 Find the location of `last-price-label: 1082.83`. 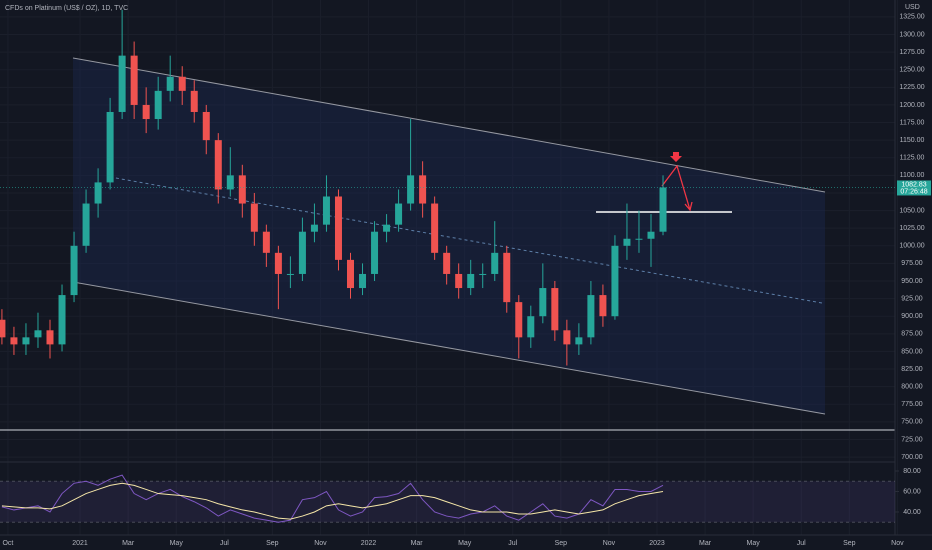

last-price-label: 1082.83 is located at coordinates (913, 184).